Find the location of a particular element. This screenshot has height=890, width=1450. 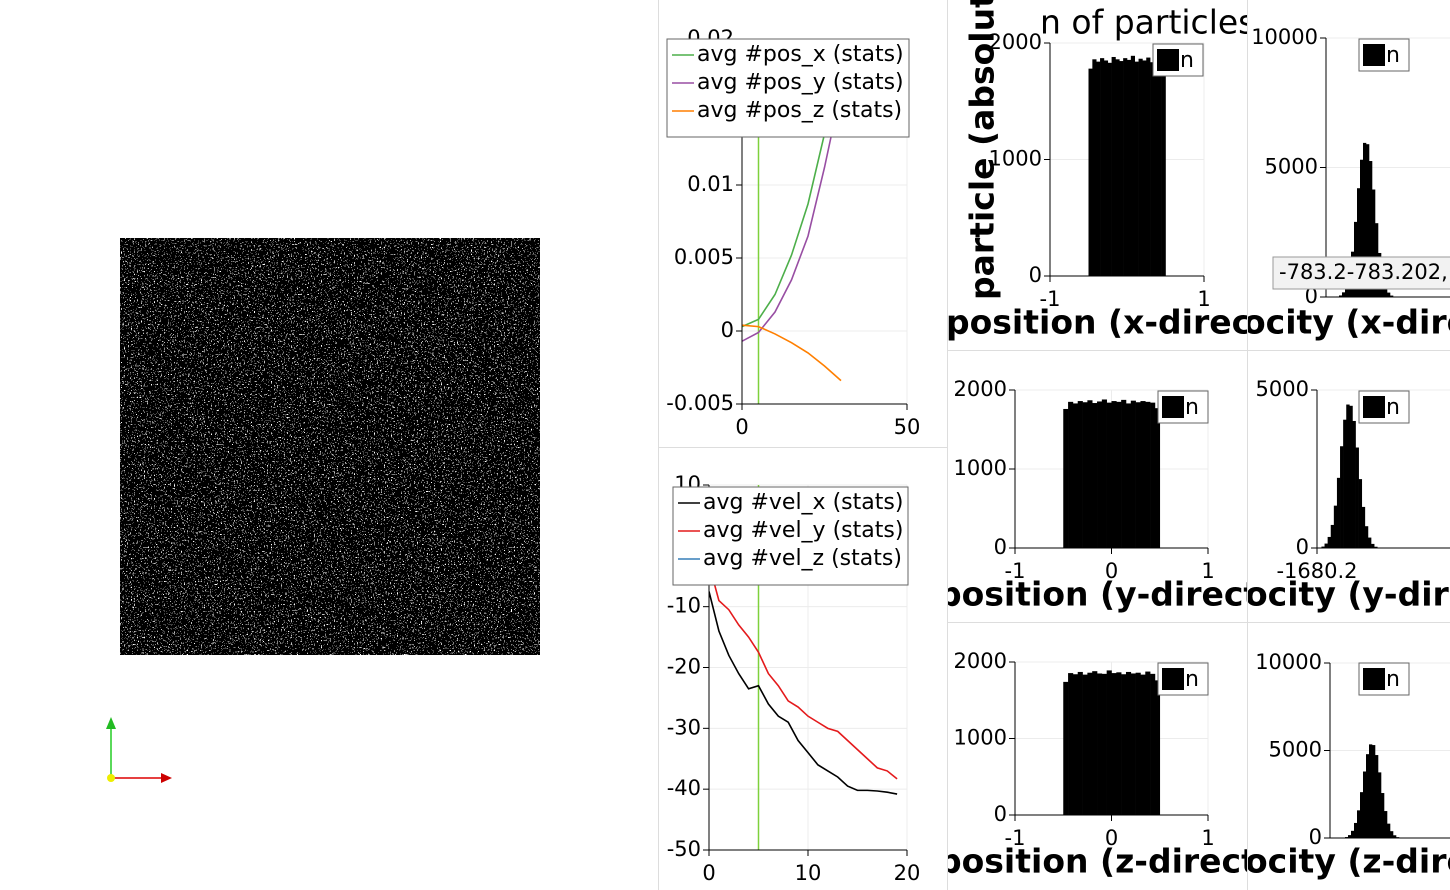

x-tick-label: 50 is located at coordinates (907, 427).